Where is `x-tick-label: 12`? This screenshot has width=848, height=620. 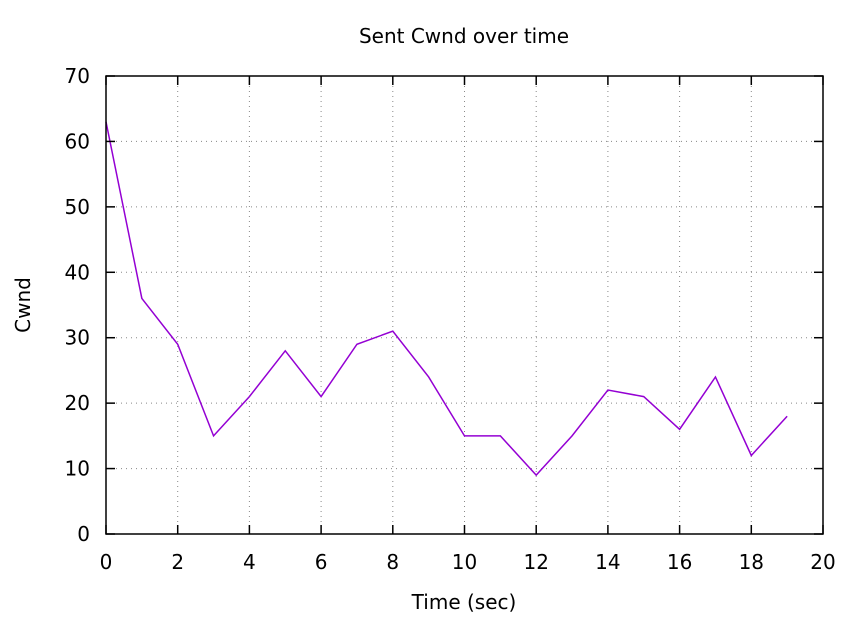 x-tick-label: 12 is located at coordinates (535, 562).